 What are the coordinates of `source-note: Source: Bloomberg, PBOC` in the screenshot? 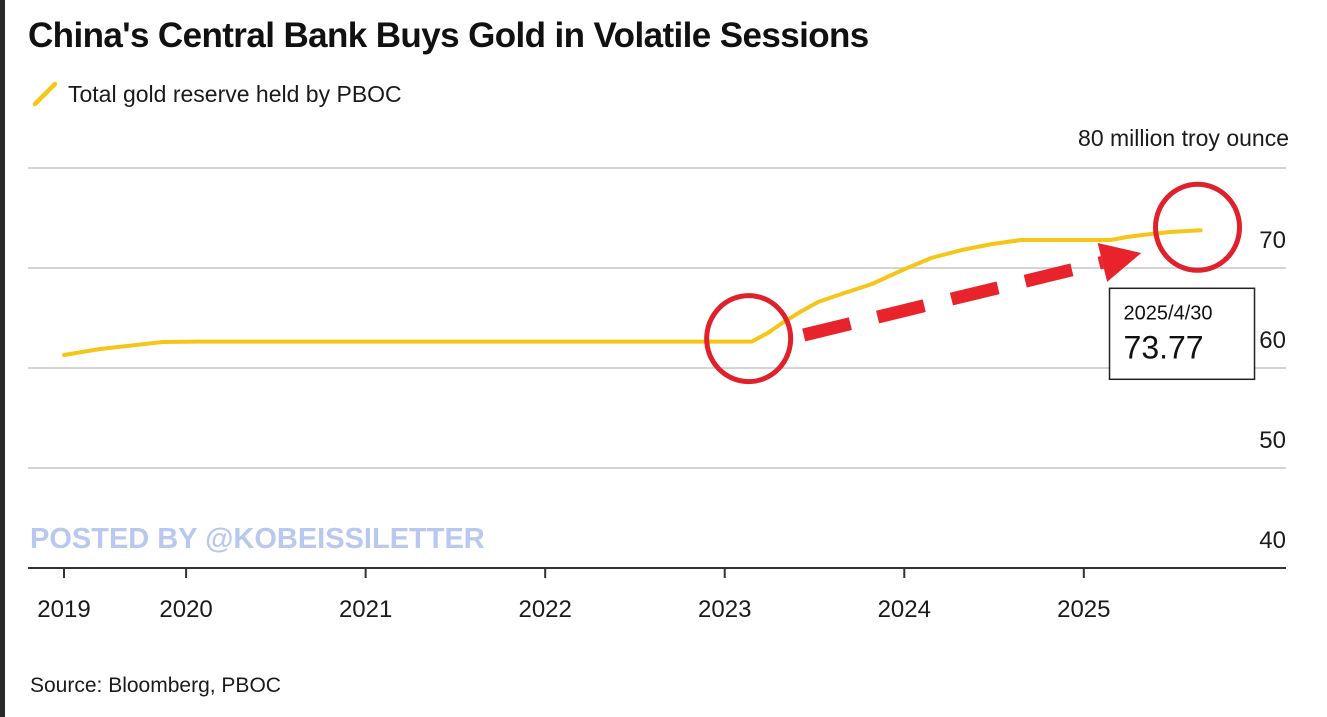 It's located at (155, 685).